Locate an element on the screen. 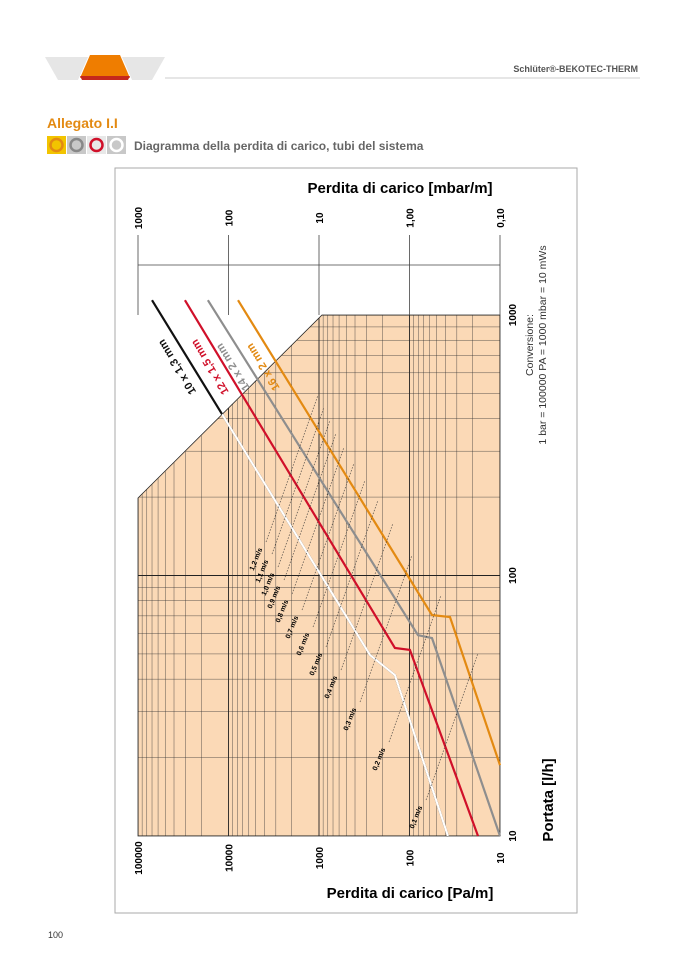  x2-tick-label: 1000 is located at coordinates (139, 217).